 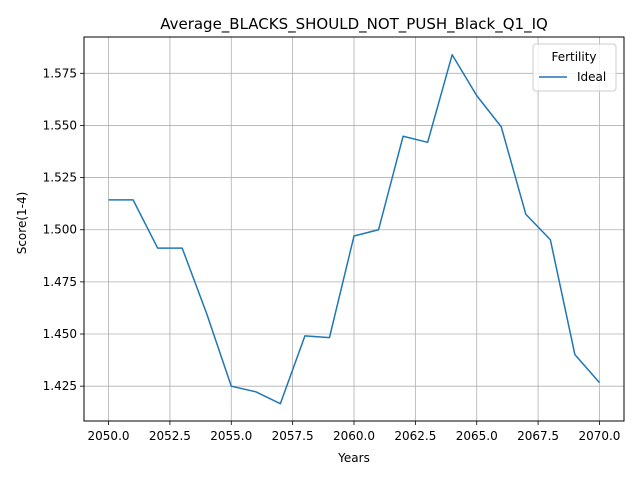 What do you see at coordinates (60, 125) in the screenshot?
I see `y-tick-label: 1.550` at bounding box center [60, 125].